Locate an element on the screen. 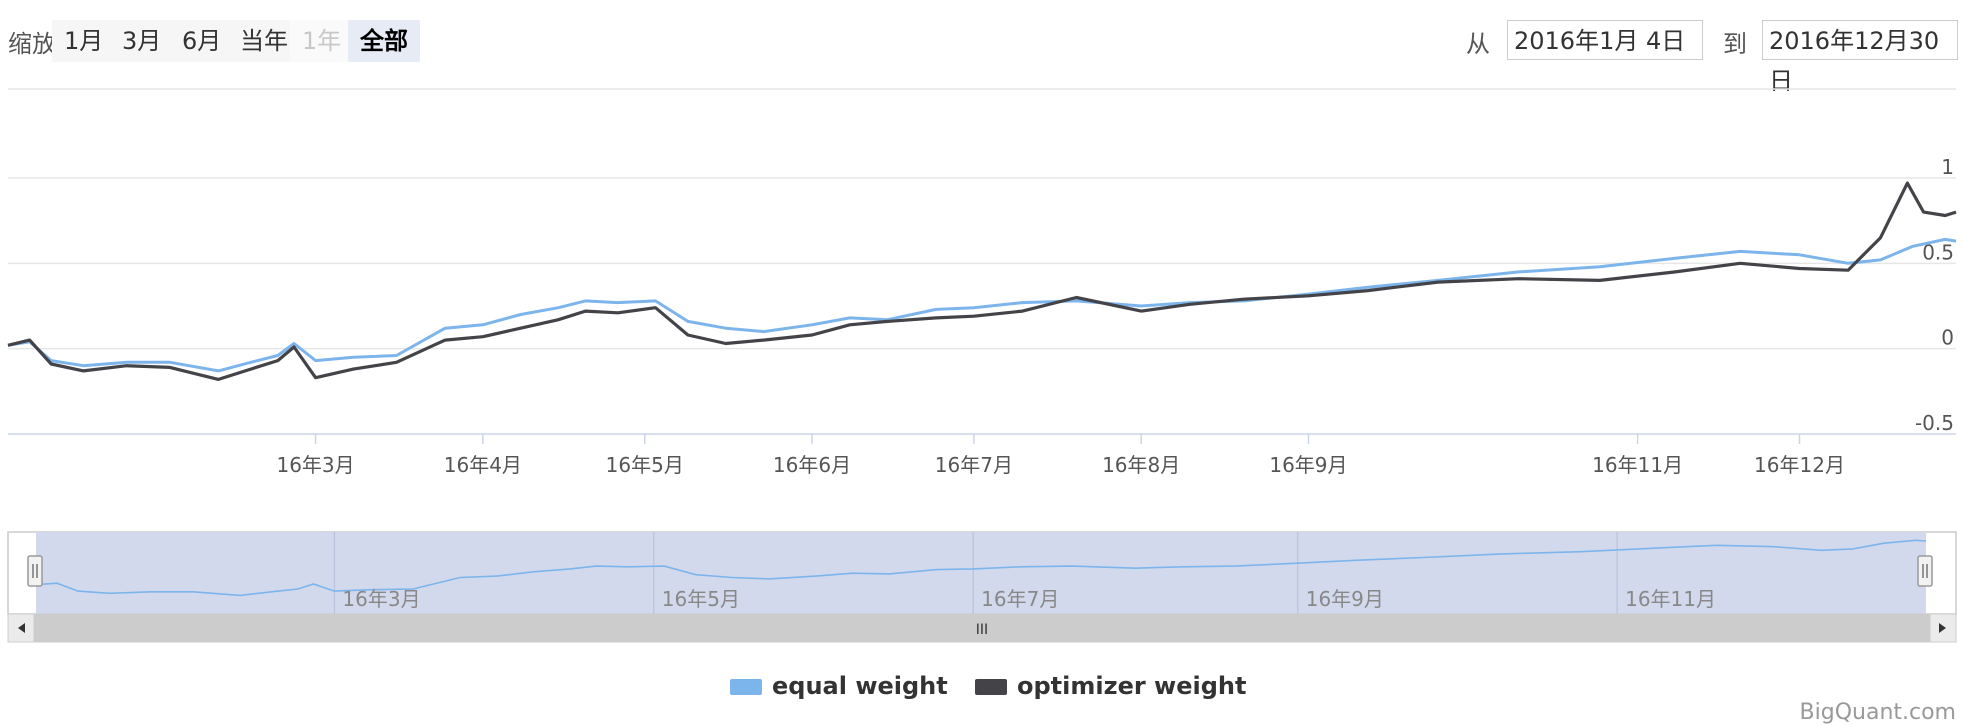  navigator-tick-label: 16年9月 is located at coordinates (1345, 599).